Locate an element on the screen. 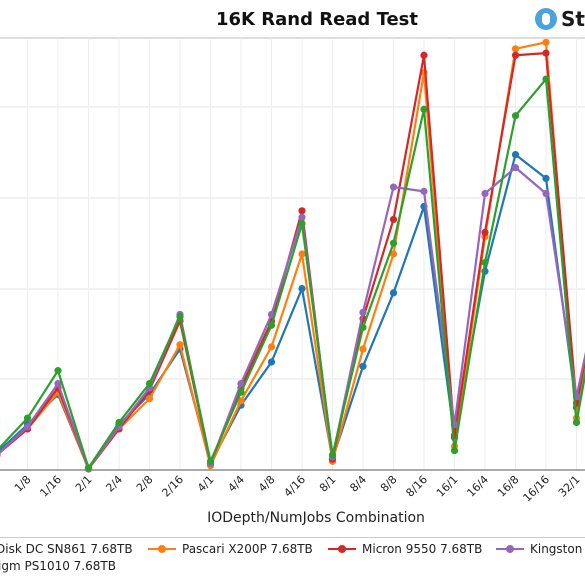  x-tick-label: 16/8 is located at coordinates (508, 486).